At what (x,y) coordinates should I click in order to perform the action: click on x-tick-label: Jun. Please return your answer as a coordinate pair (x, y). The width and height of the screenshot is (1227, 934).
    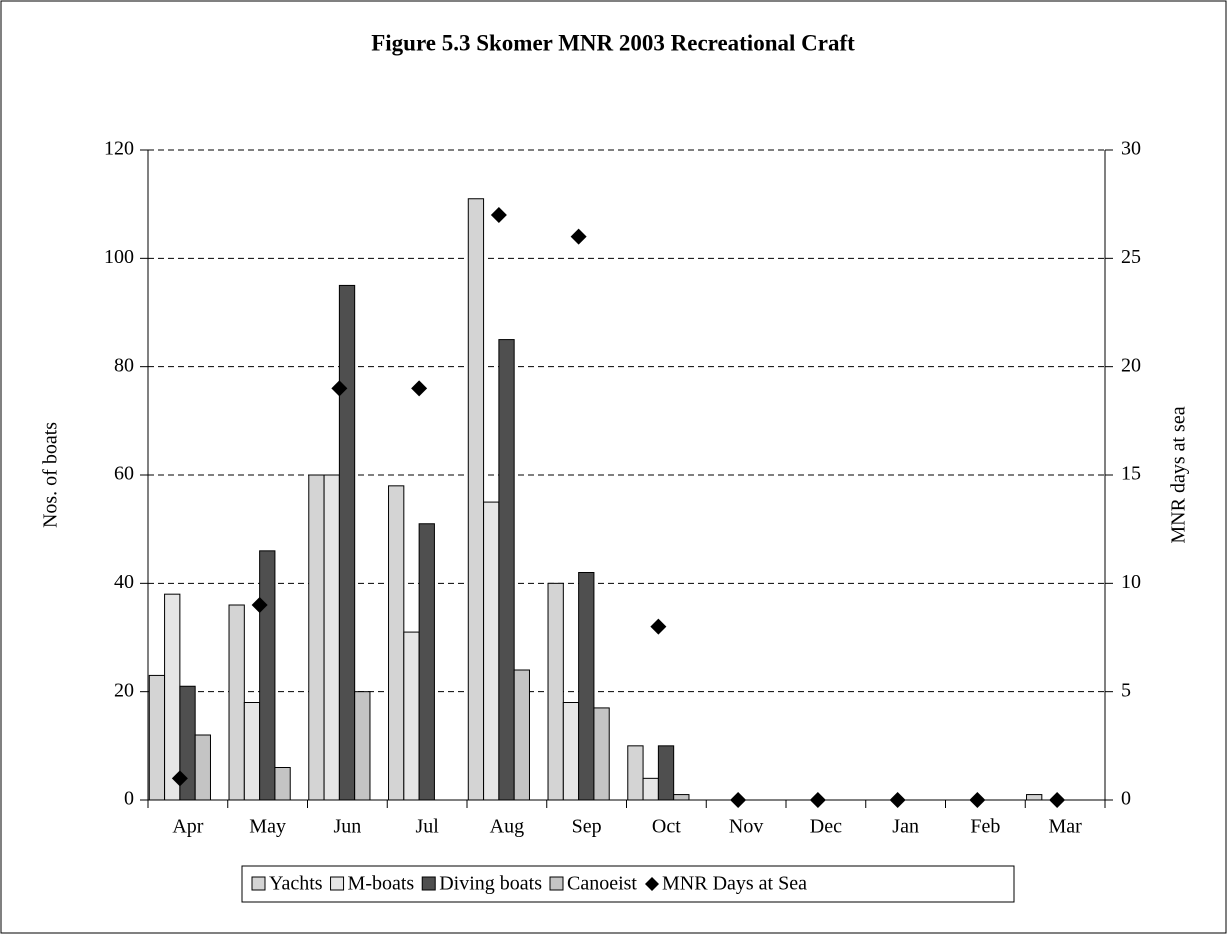
    Looking at the image, I should click on (347, 827).